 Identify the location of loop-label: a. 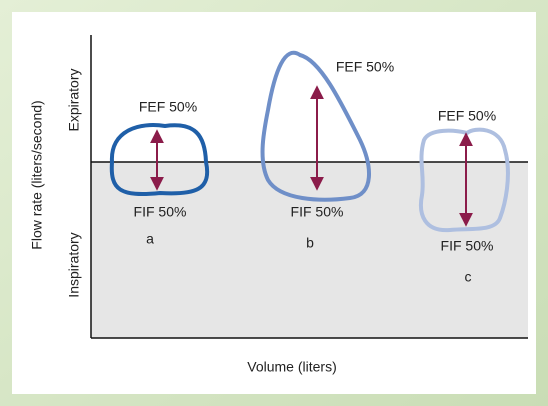
(150, 239).